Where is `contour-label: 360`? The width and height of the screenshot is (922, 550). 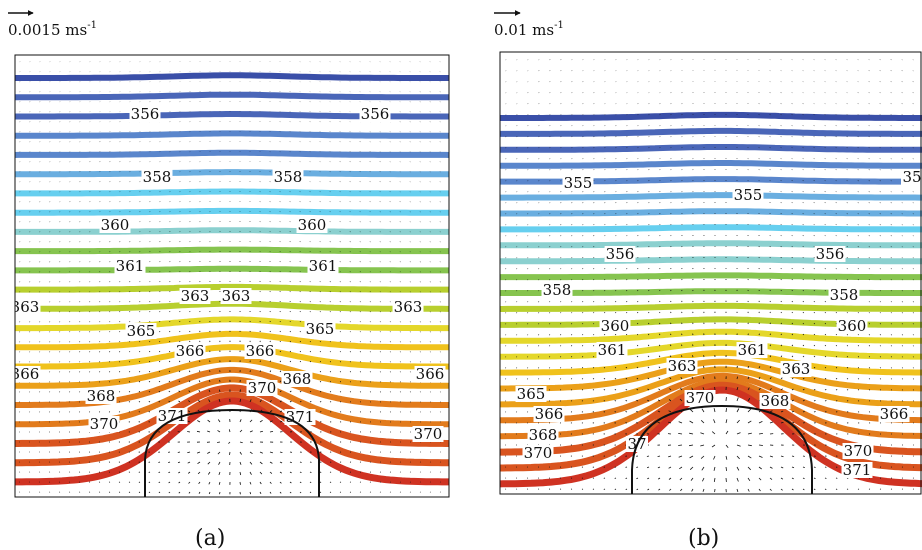 contour-label: 360 is located at coordinates (852, 326).